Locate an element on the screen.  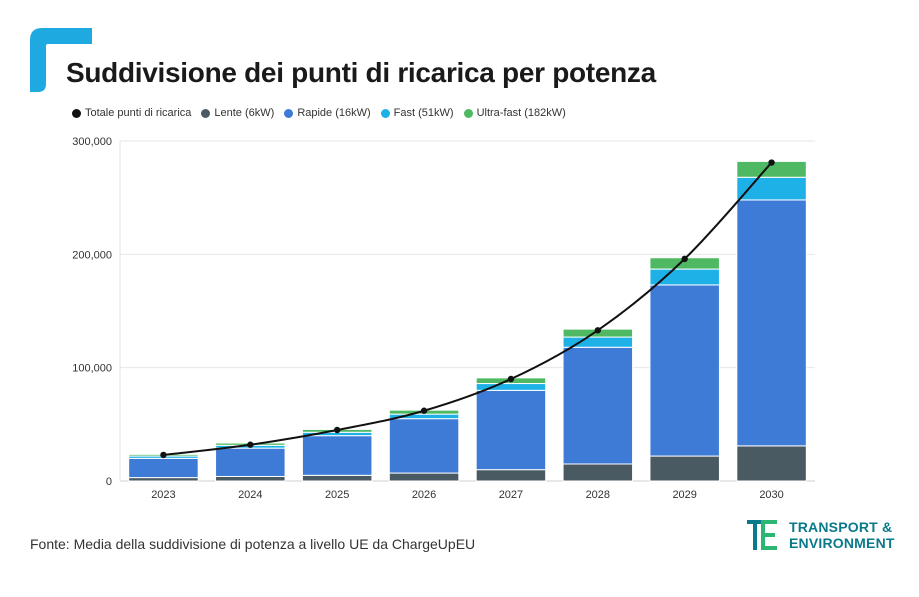
bar-rapide-2027 is located at coordinates (511, 430).